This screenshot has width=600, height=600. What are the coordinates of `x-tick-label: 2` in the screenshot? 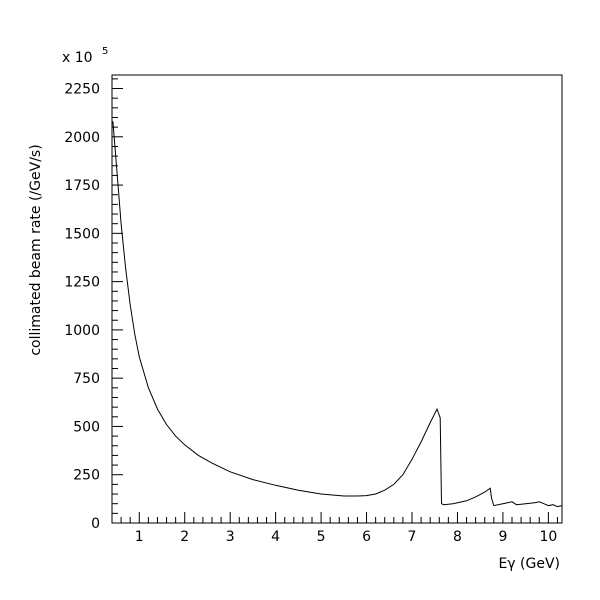 It's located at (184, 537).